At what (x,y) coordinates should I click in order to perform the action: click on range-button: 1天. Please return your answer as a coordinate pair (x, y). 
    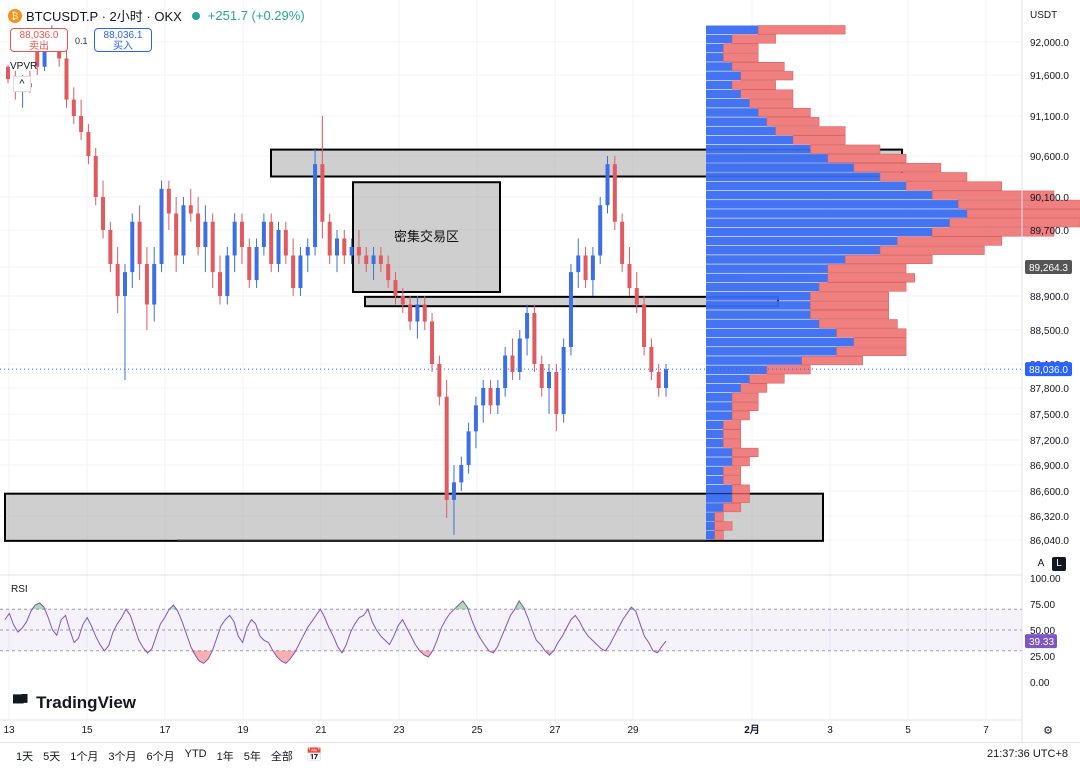
    Looking at the image, I should click on (25, 757).